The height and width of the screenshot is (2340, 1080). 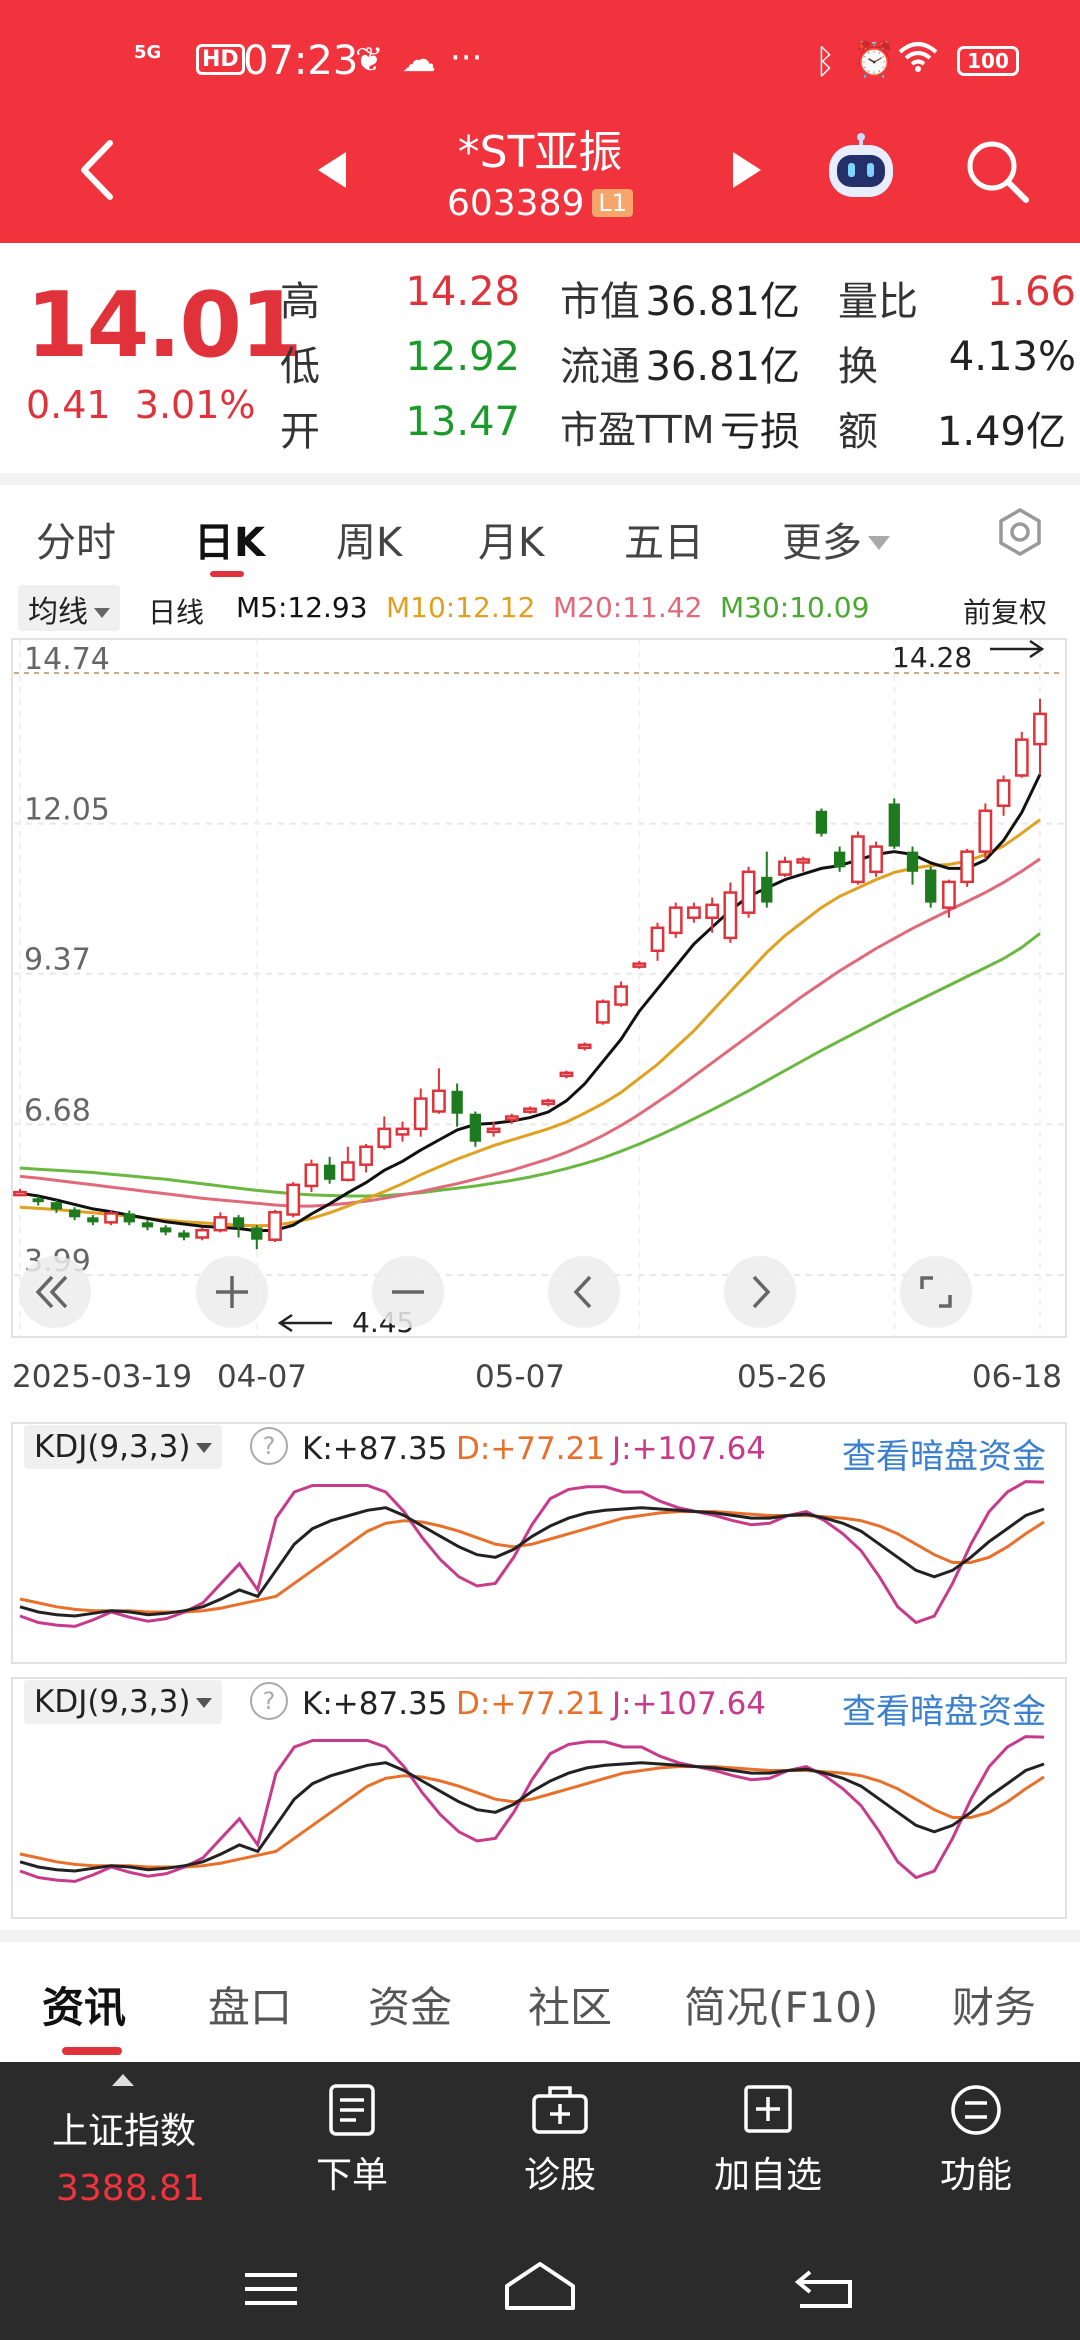 I want to click on scroll-left-fast-button, so click(x=55, y=1292).